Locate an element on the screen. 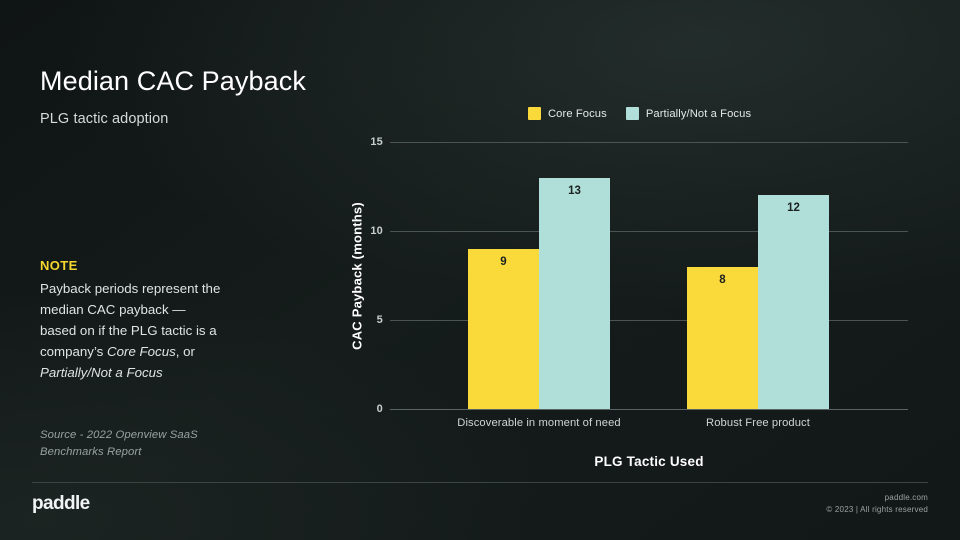 The width and height of the screenshot is (960, 540). bar-group: 8 12 is located at coordinates (758, 302).